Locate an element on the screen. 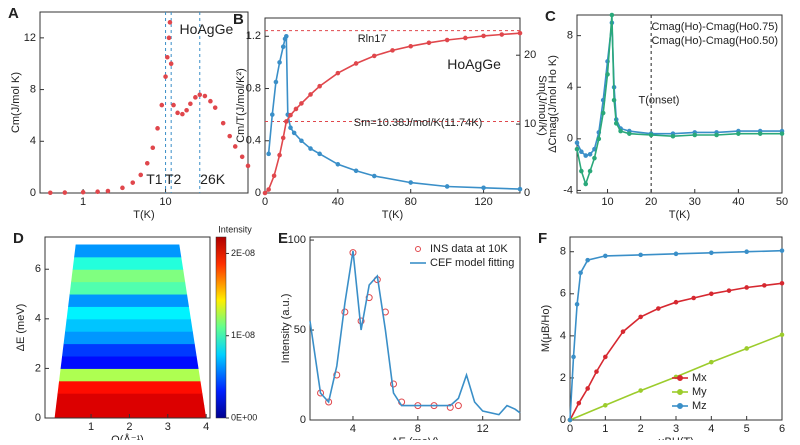  y2-tick-label: 20 is located at coordinates (530, 55).